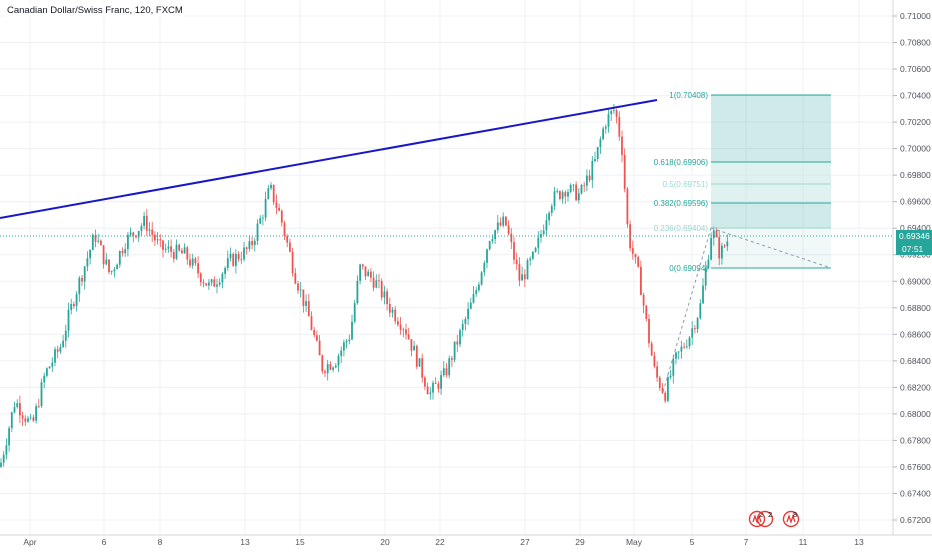  What do you see at coordinates (915, 334) in the screenshot?
I see `price-axis-label: 0.68600` at bounding box center [915, 334].